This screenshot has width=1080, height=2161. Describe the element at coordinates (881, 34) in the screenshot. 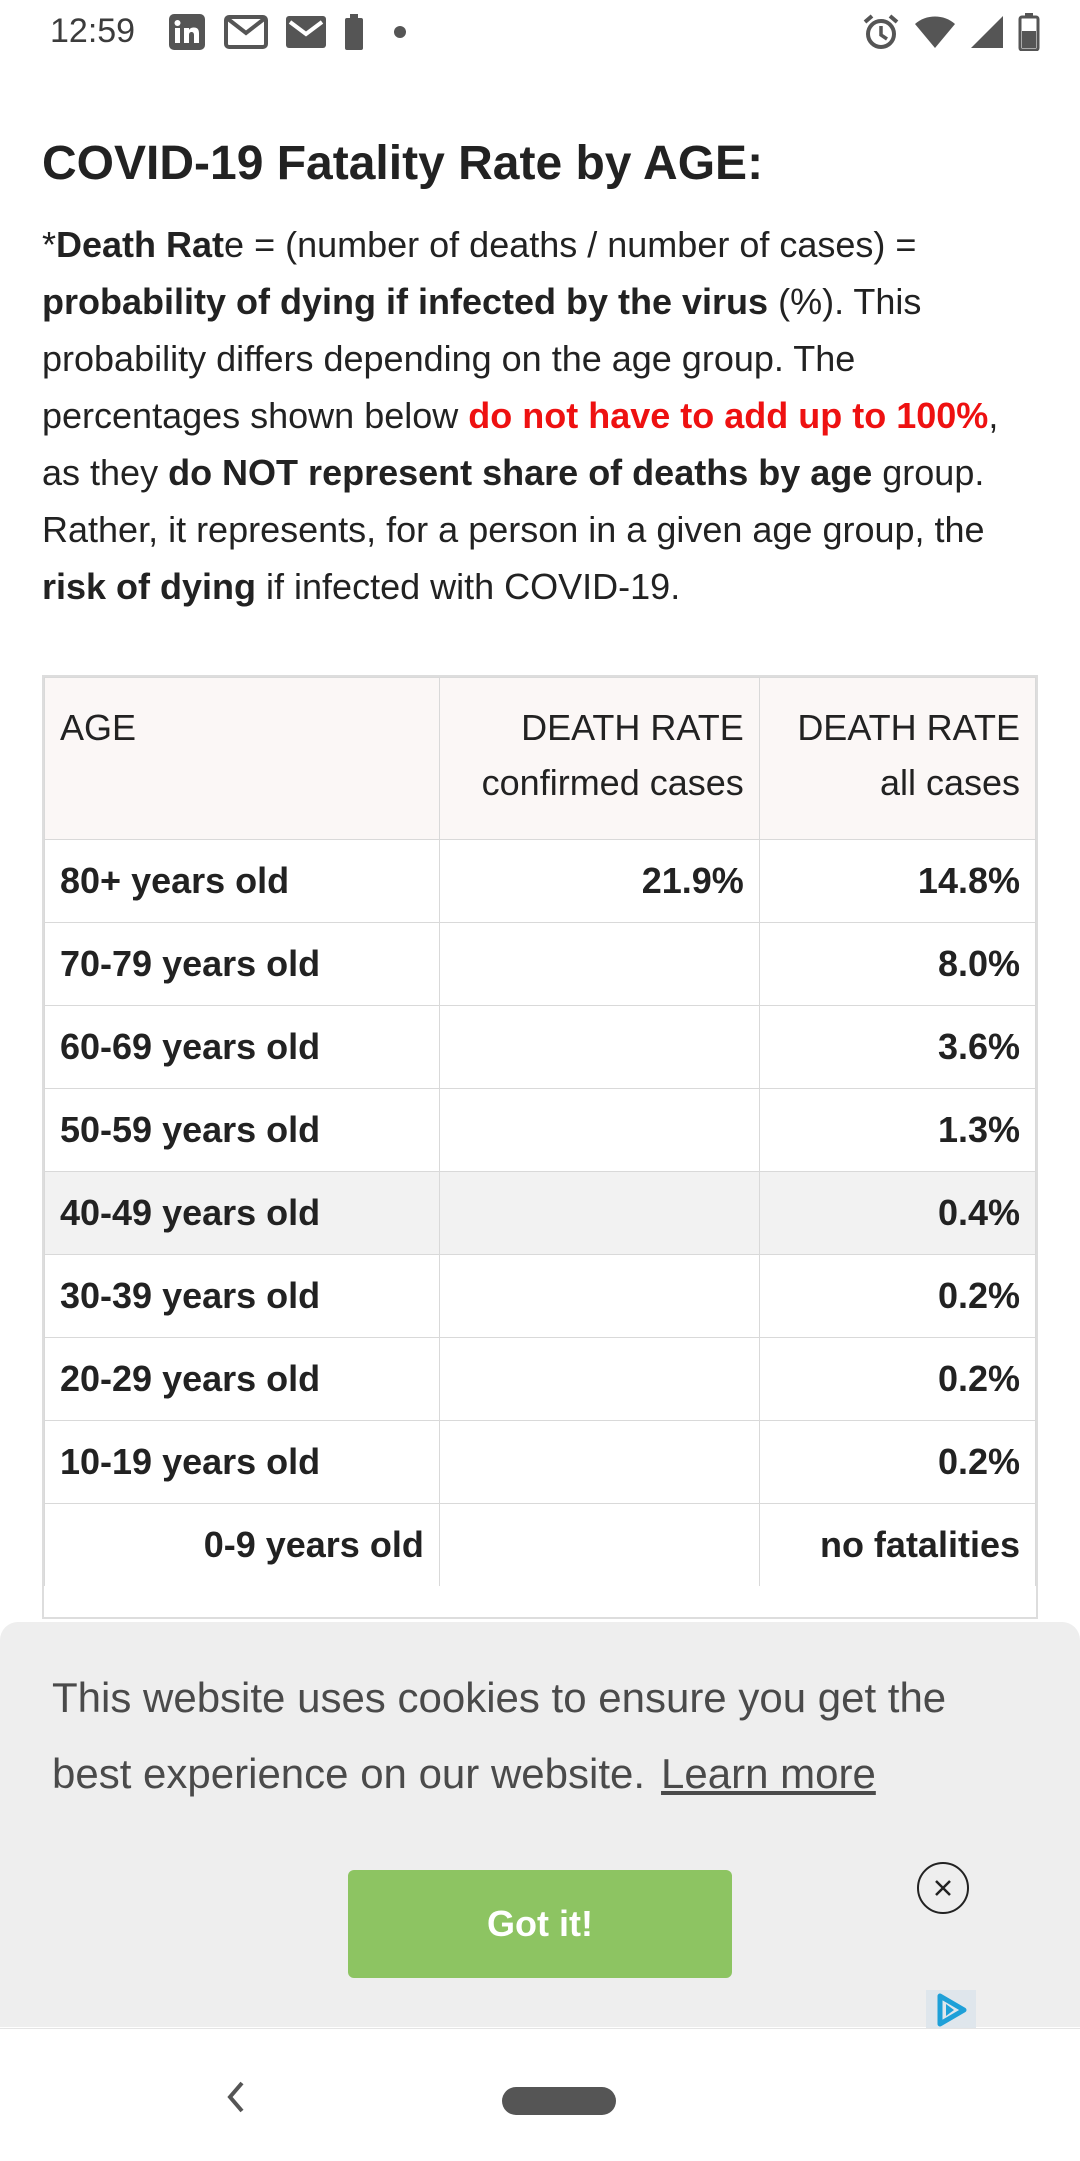

I see `alarm-icon` at that location.